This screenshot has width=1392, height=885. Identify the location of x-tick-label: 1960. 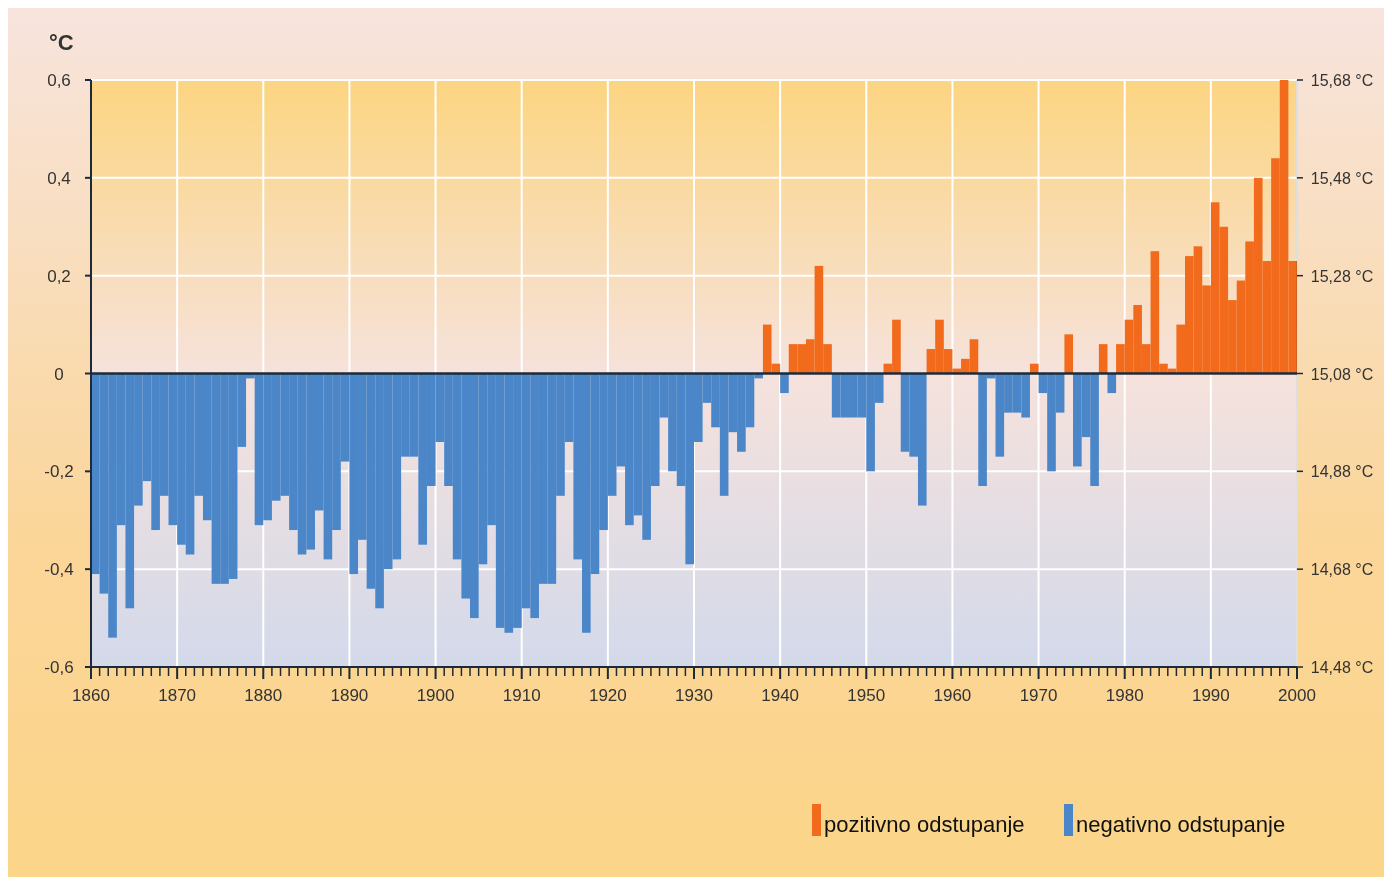
(952, 695).